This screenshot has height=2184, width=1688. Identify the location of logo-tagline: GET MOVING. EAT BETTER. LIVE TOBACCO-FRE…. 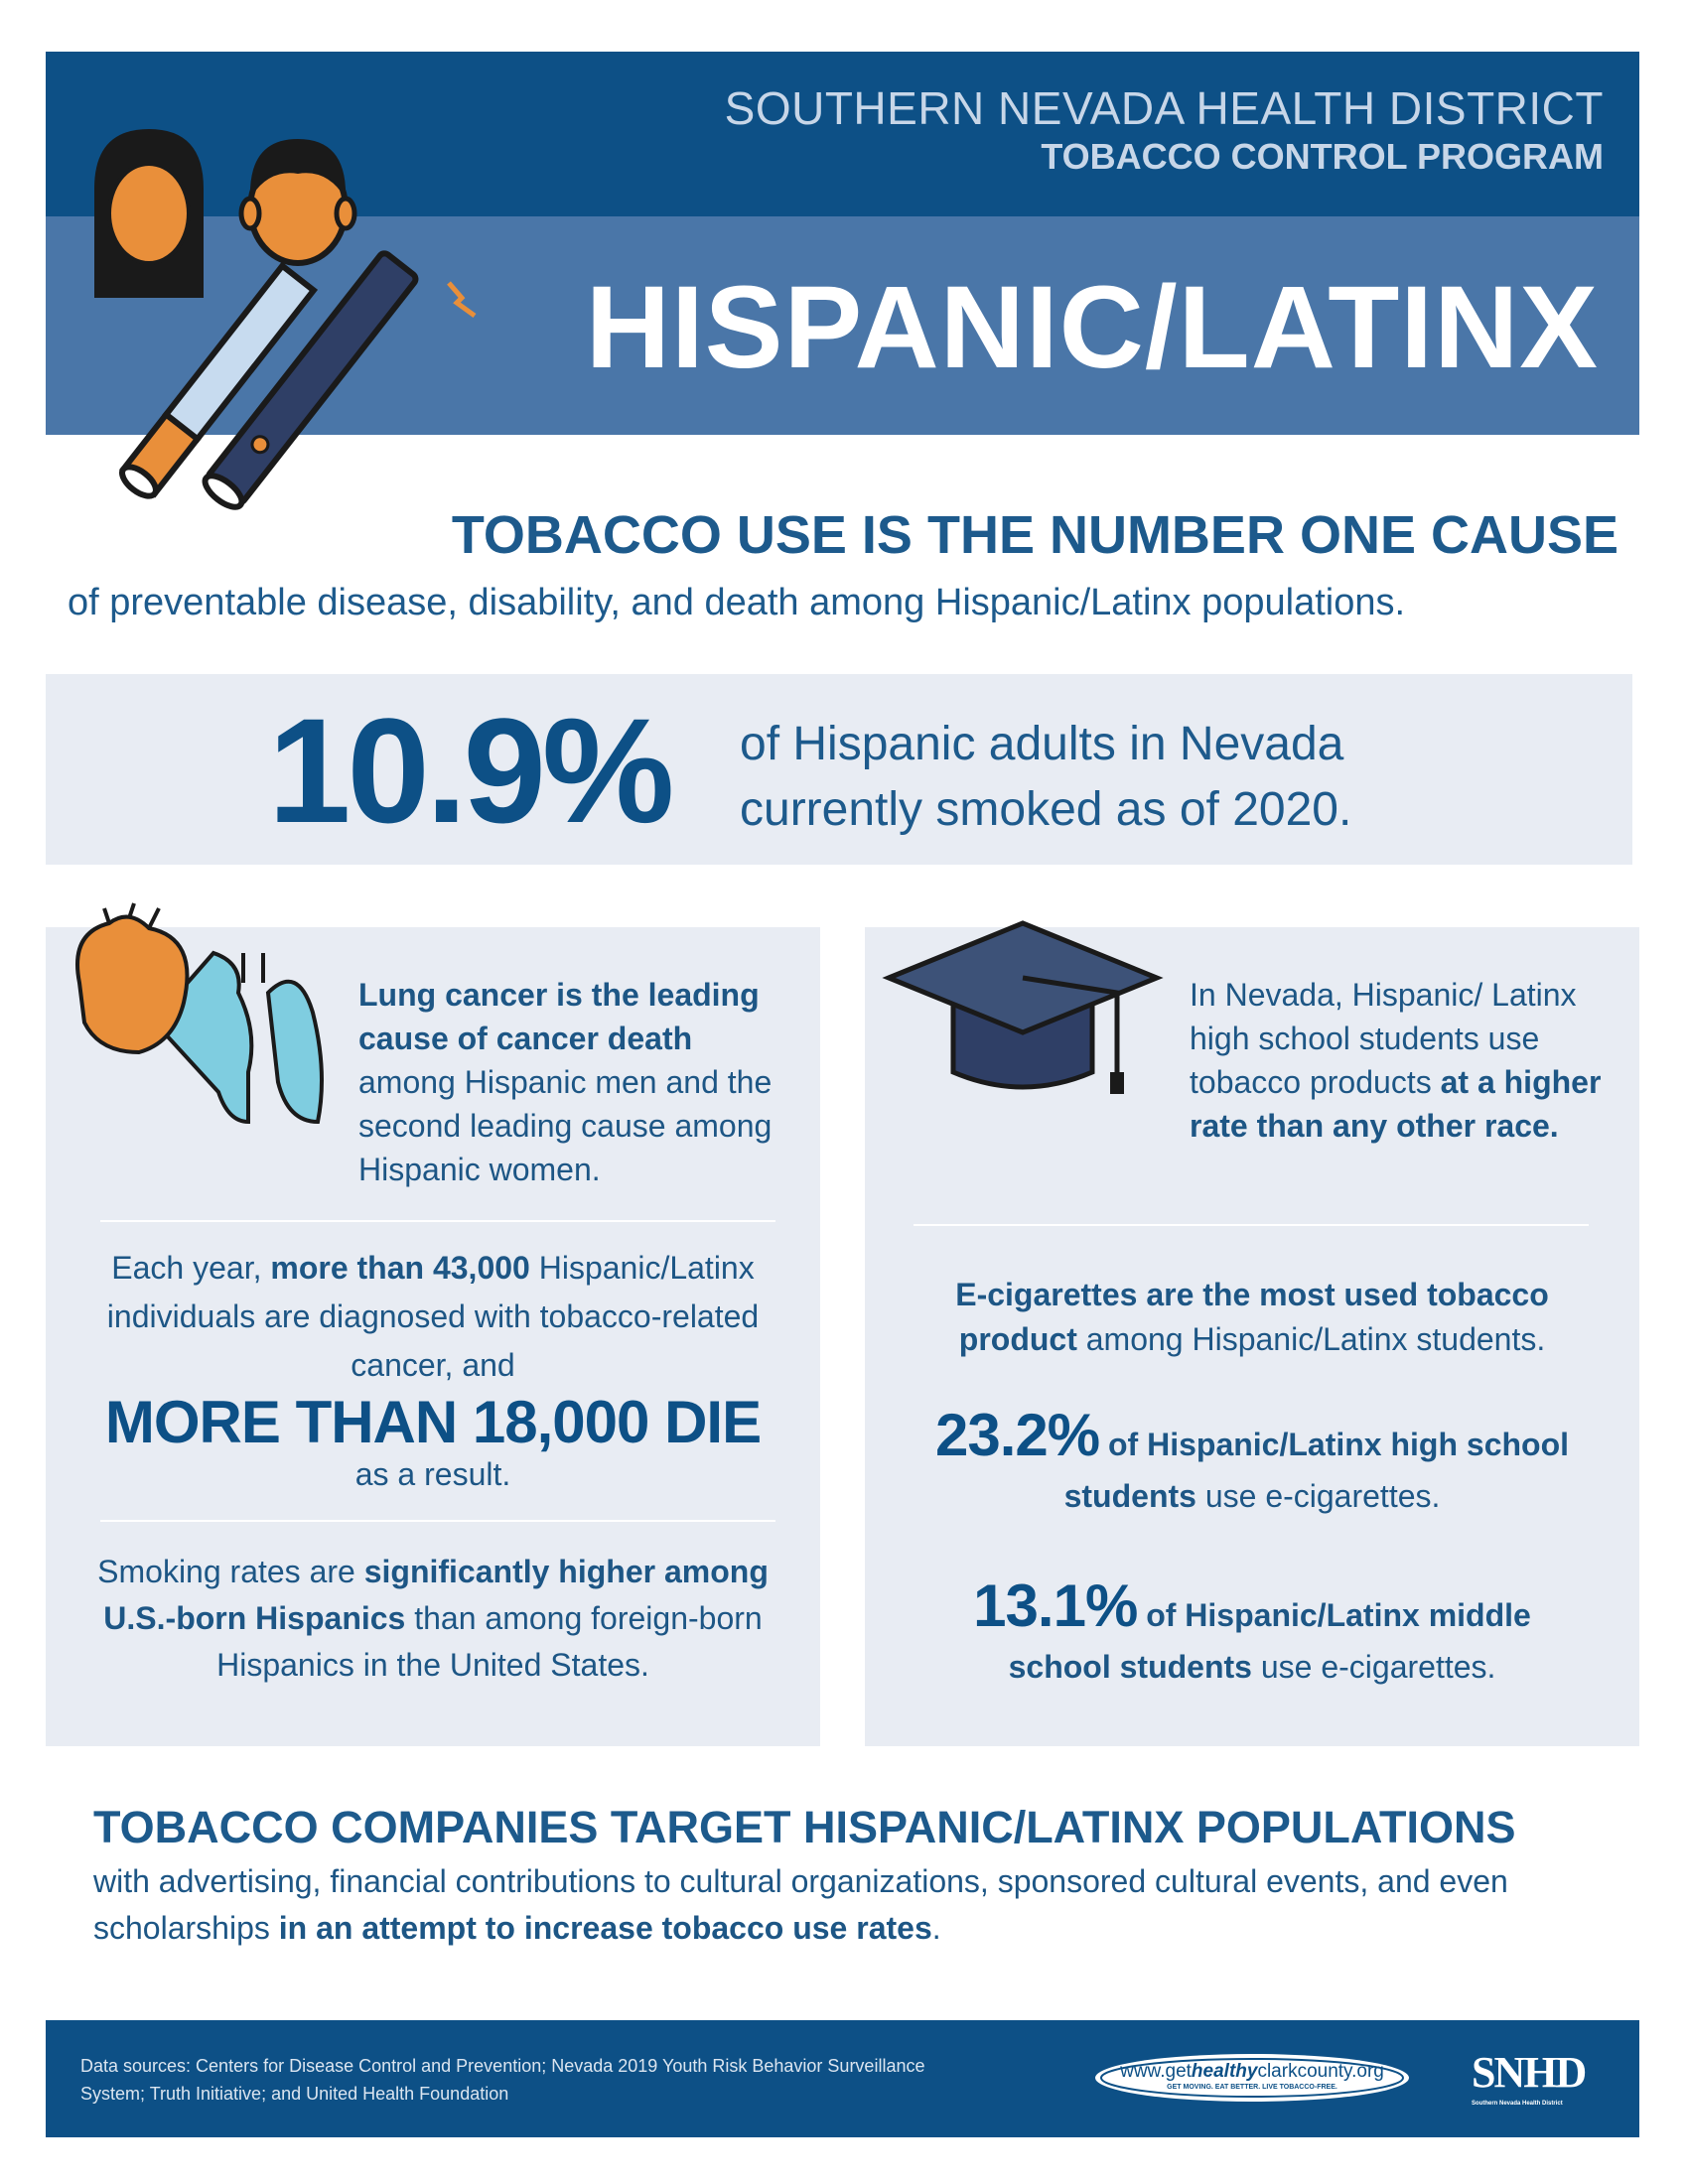
(1252, 2087).